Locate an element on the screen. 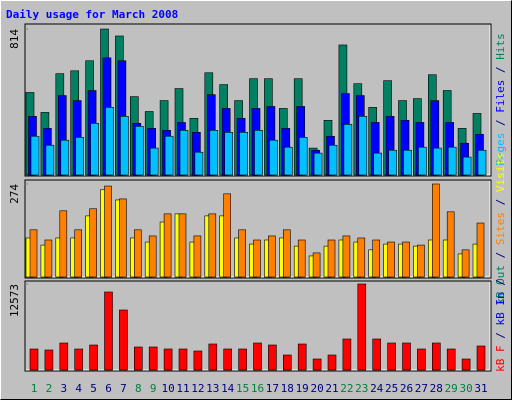 This screenshot has height=400, width=512. day-label: 9 is located at coordinates (153, 388).